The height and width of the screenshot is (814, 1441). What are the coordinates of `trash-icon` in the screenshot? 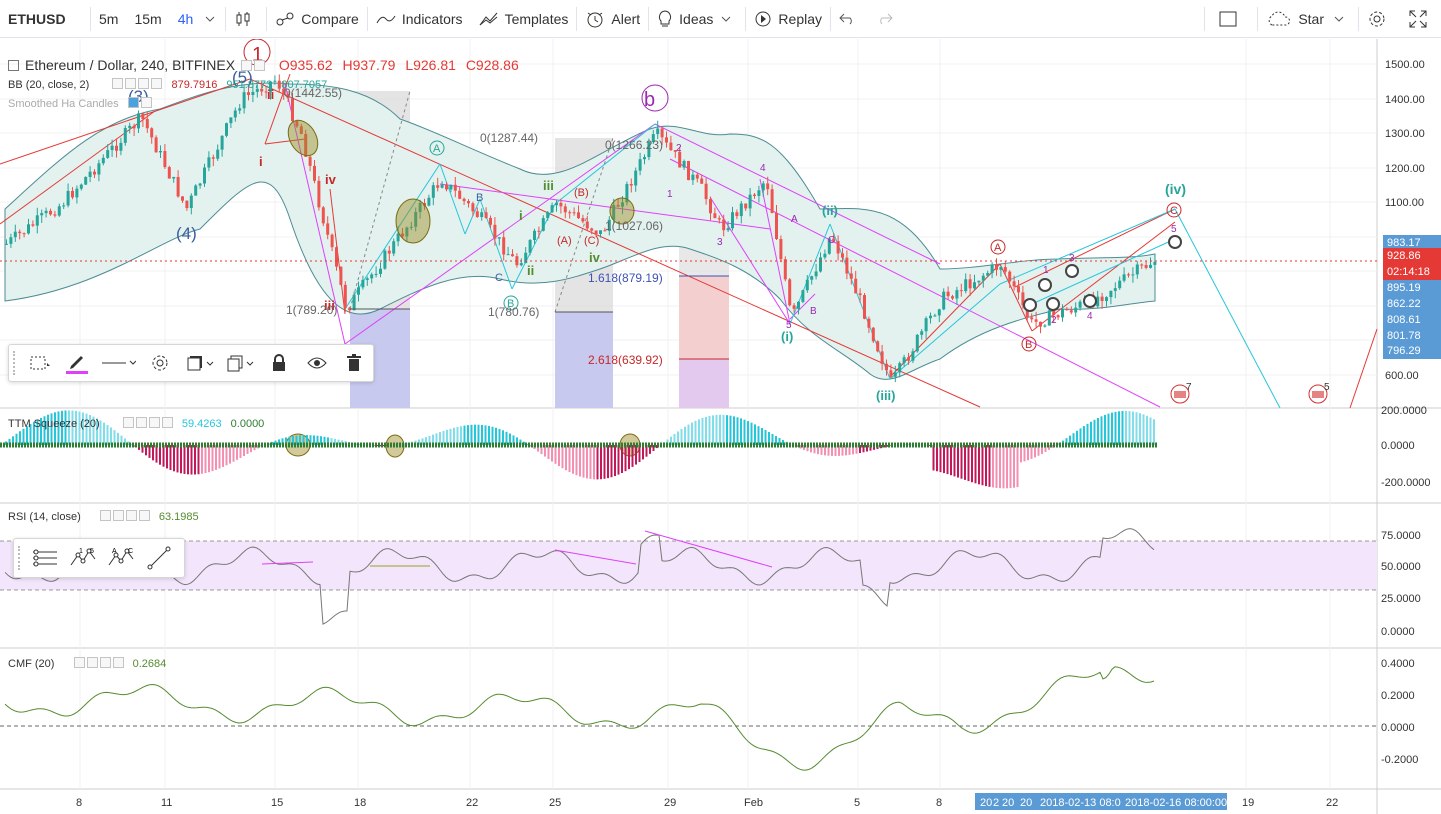 It's located at (354, 362).